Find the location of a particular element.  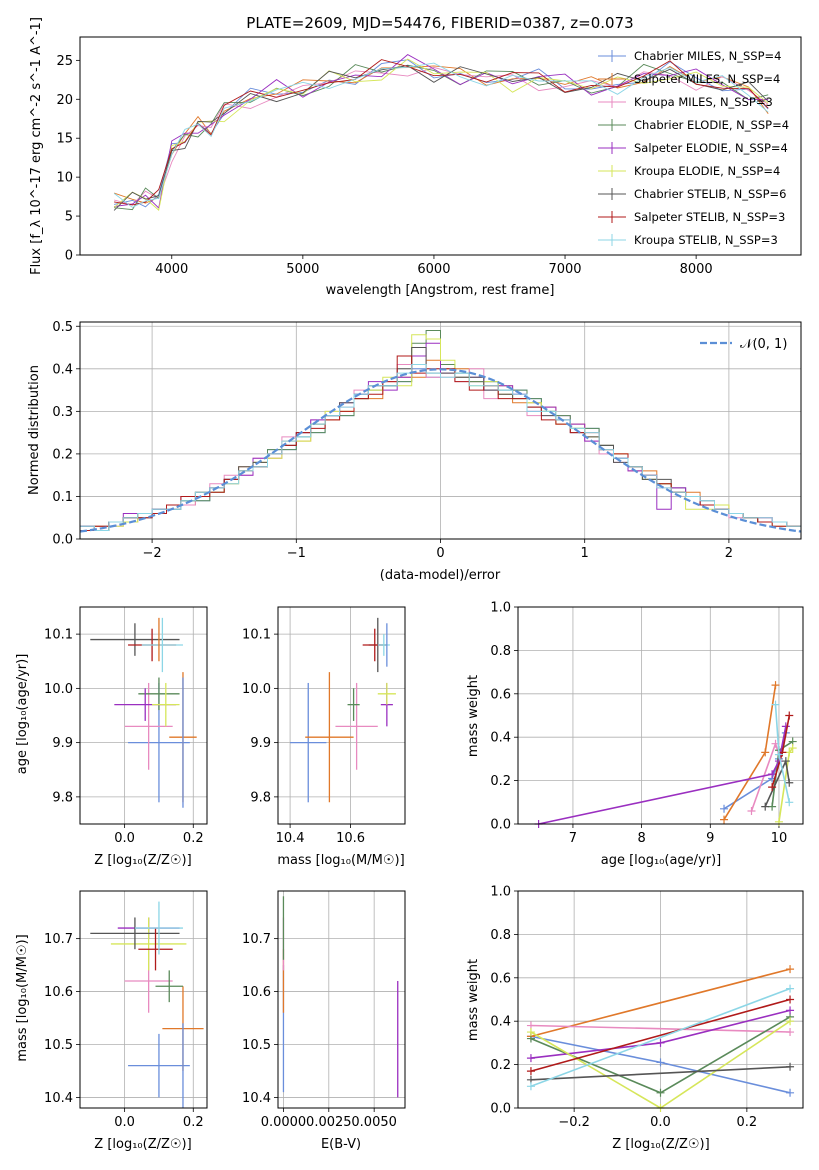

weight-z-ytick-label: 0.0 is located at coordinates (500, 1109).